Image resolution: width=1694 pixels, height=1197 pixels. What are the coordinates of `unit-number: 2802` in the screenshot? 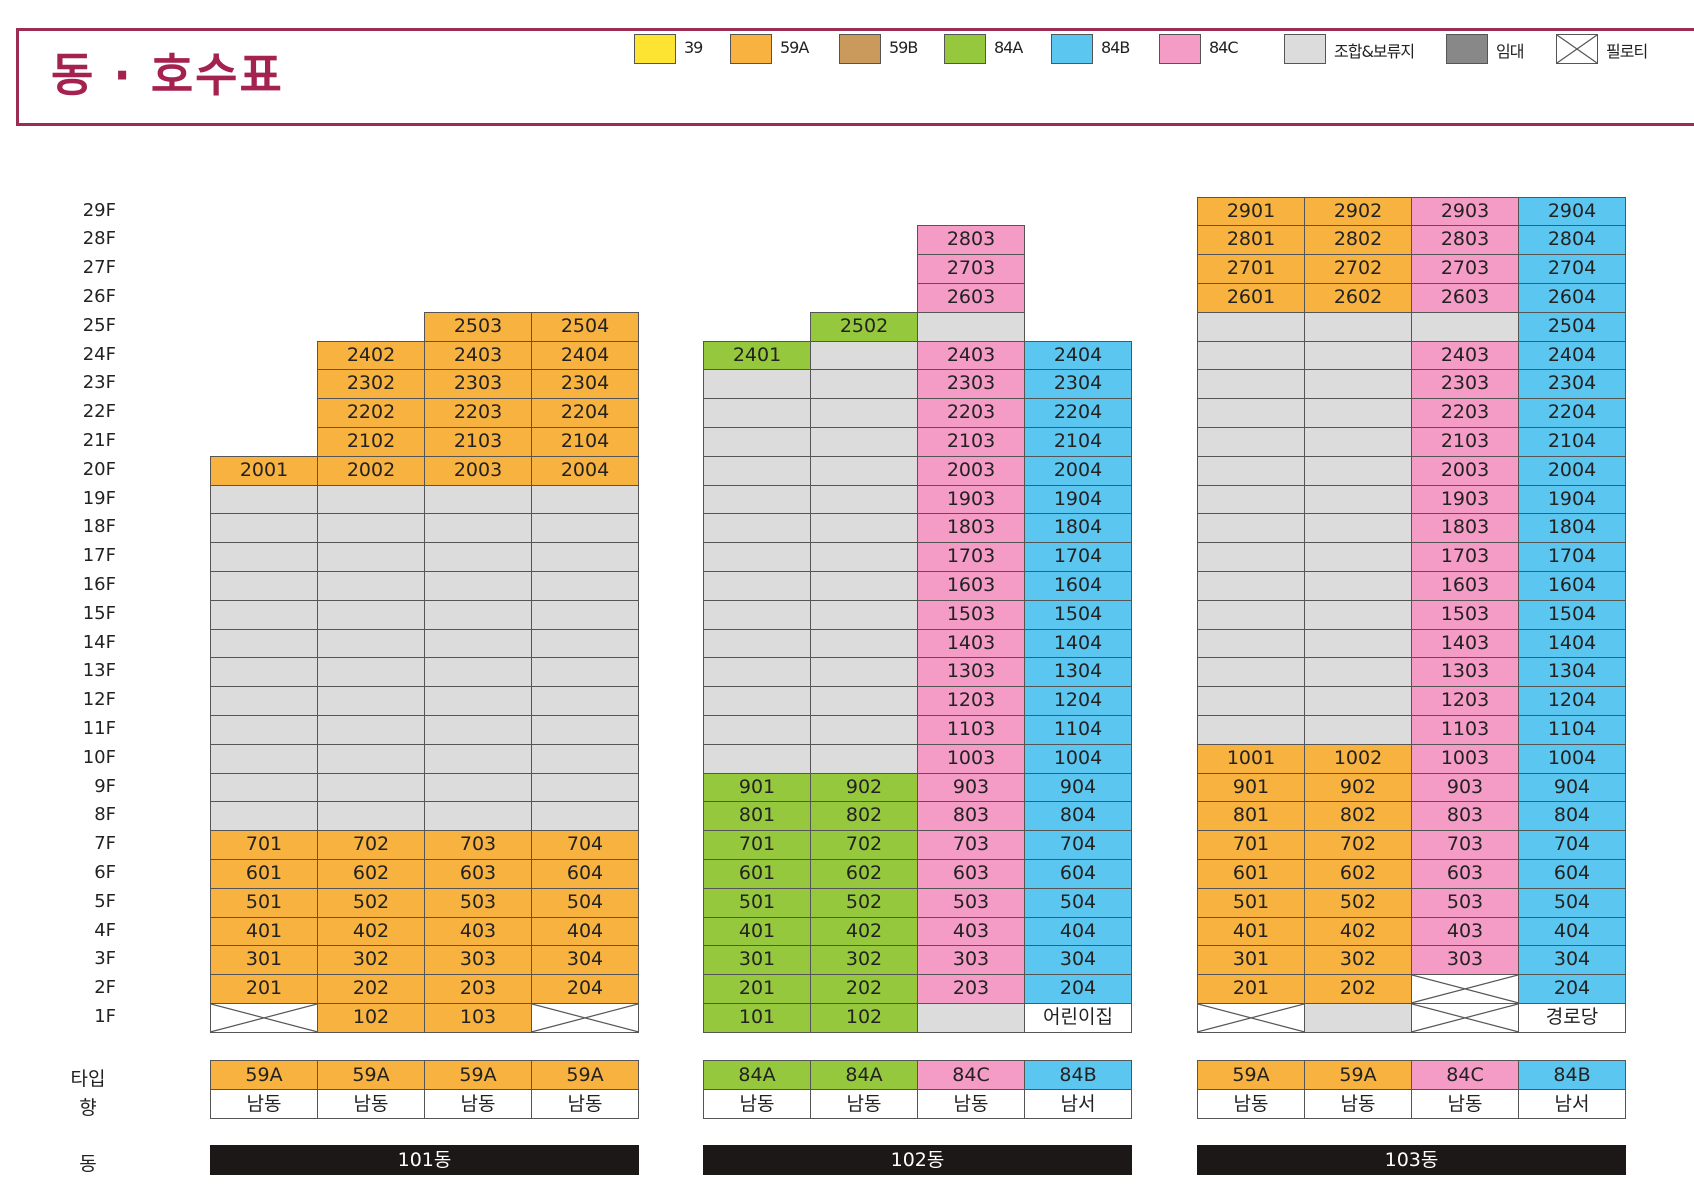 It's located at (1358, 239).